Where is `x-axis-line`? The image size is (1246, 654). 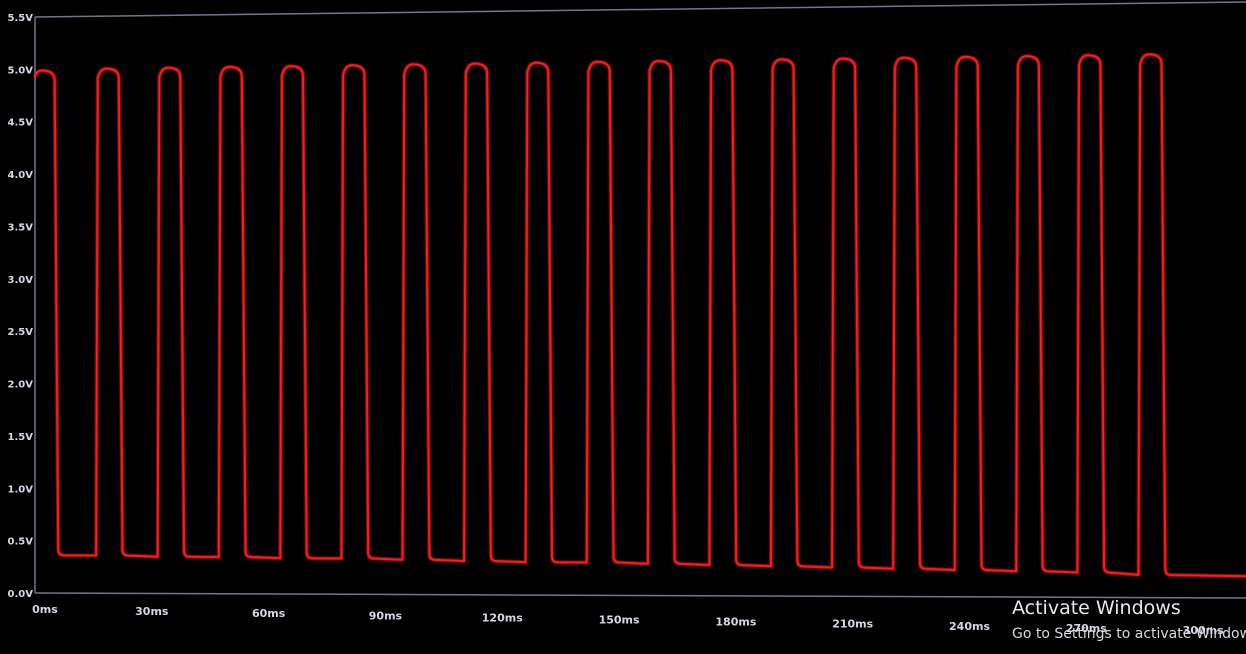
x-axis-line is located at coordinates (640, 595).